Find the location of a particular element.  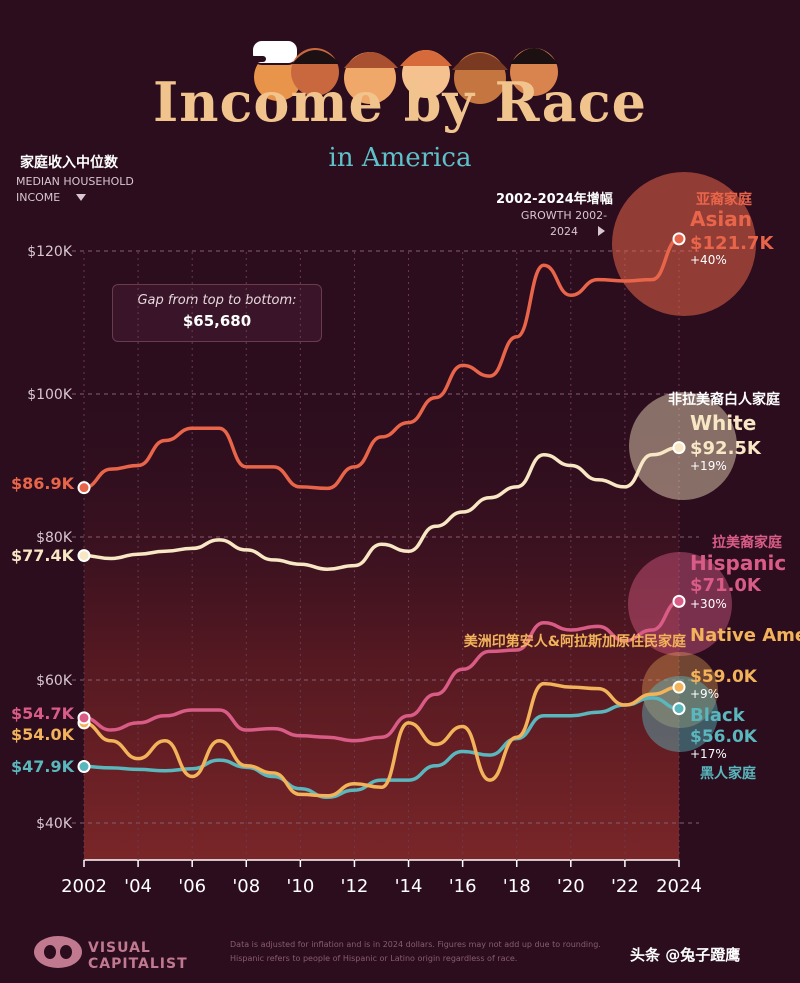

gap-value: $65,680 is located at coordinates (217, 321).